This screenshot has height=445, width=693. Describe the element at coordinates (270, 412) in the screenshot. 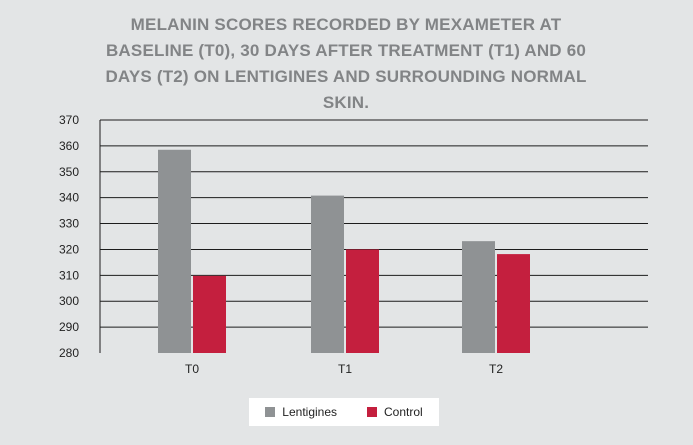

I see `legend-swatch-lentigines` at that location.